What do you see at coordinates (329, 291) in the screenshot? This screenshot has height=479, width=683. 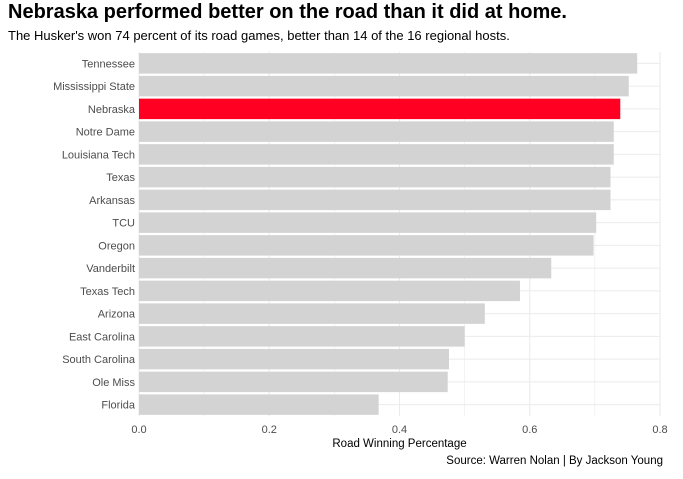 I see `bar-texas-tech` at bounding box center [329, 291].